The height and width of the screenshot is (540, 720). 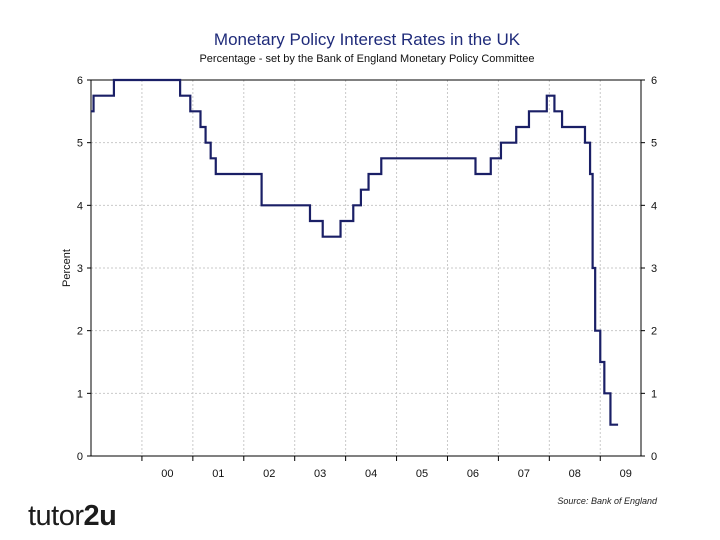 What do you see at coordinates (80, 206) in the screenshot?
I see `y-tick-label-left: 4` at bounding box center [80, 206].